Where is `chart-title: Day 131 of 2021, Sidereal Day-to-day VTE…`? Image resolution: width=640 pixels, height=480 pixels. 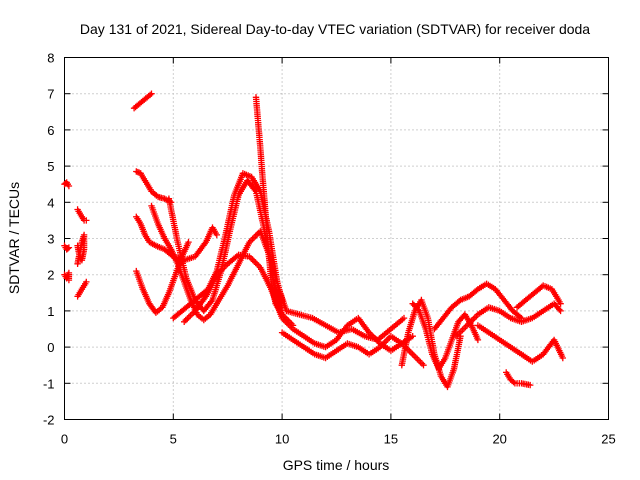
chart-title: Day 131 of 2021, Sidereal Day-to-day VTE… is located at coordinates (335, 29).